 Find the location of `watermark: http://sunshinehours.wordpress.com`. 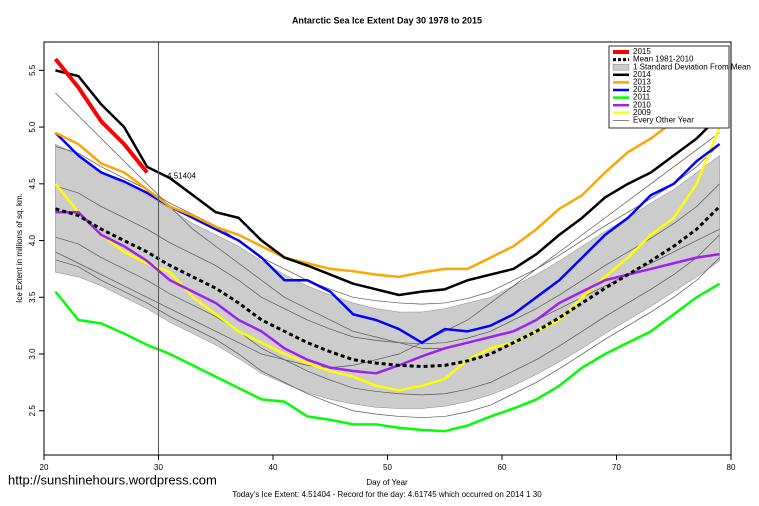

watermark: http://sunshinehours.wordpress.com is located at coordinates (112, 479).